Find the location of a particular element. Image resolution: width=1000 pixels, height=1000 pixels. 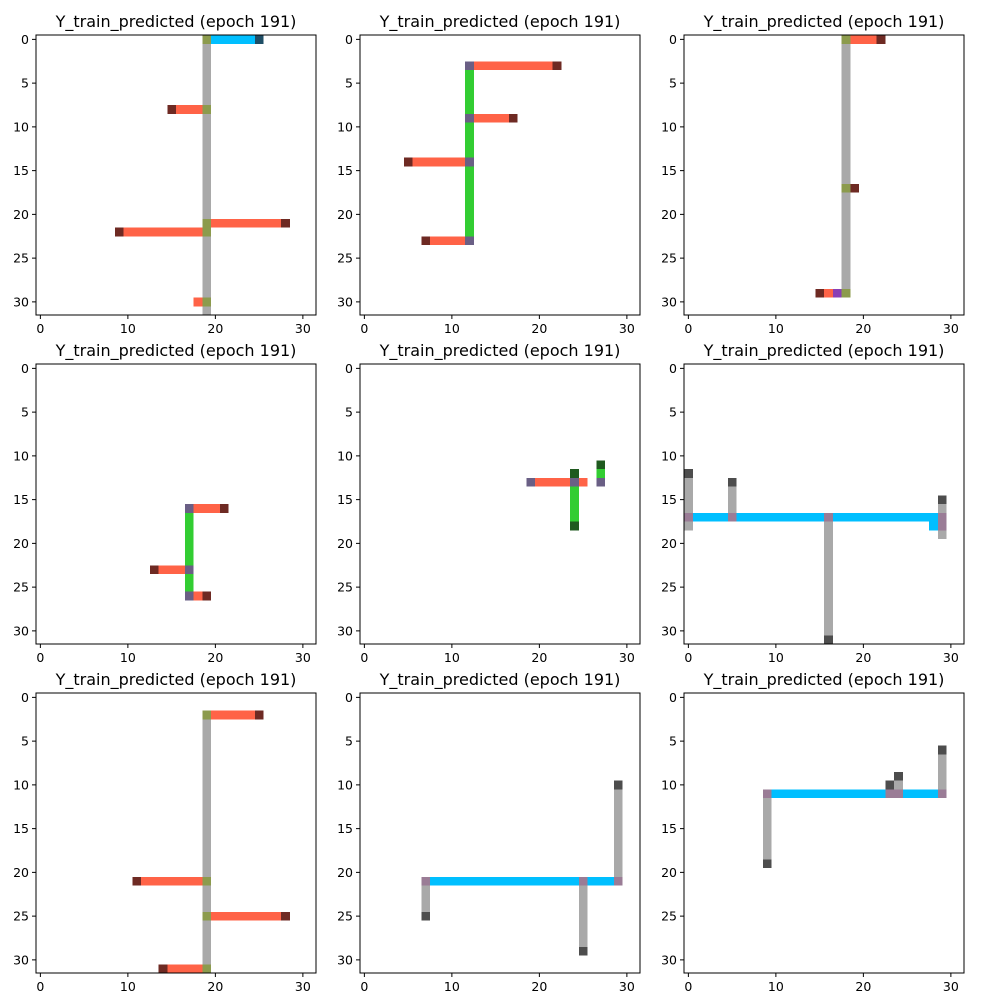

plot-background is located at coordinates (824, 833).